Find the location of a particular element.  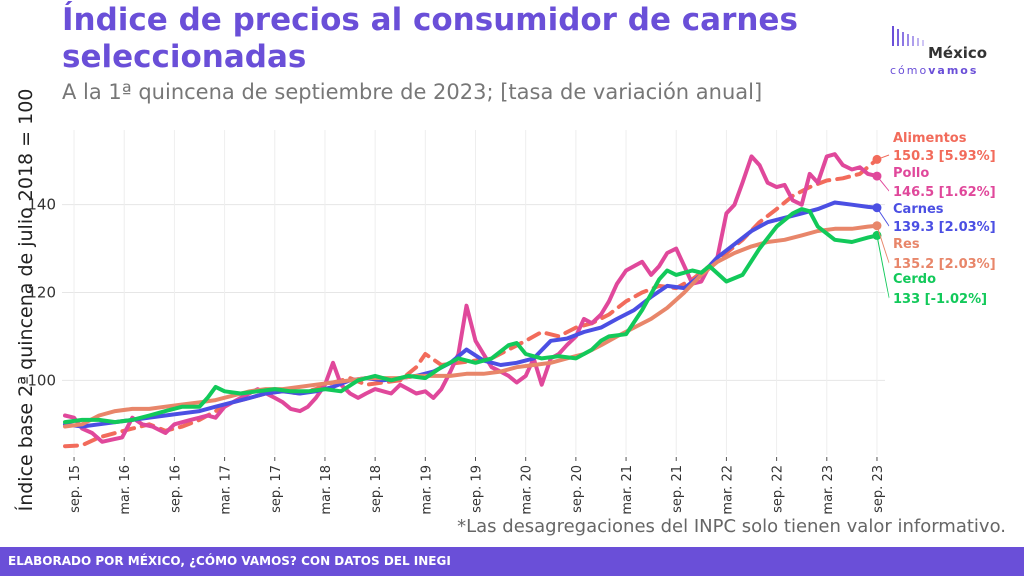

x-tick-label: mar. 19 is located at coordinates (426, 490).